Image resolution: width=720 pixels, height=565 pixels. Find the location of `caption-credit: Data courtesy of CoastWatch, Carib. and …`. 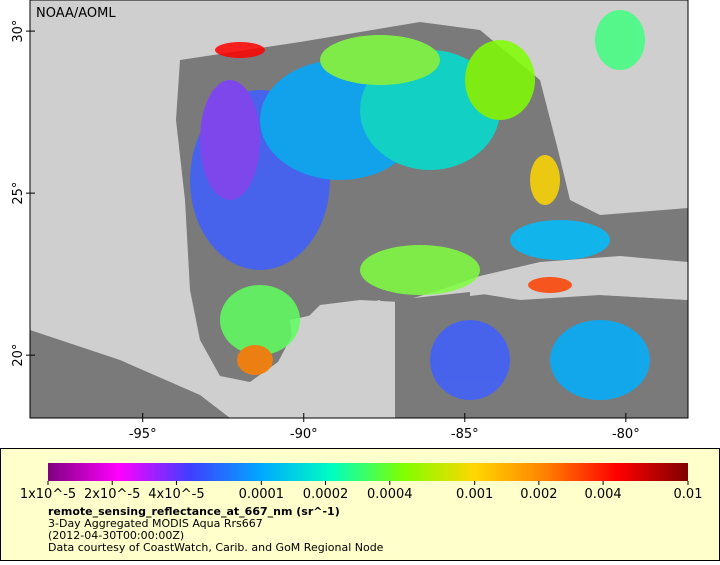

caption-credit: Data courtesy of CoastWatch, Carib. and … is located at coordinates (216, 547).